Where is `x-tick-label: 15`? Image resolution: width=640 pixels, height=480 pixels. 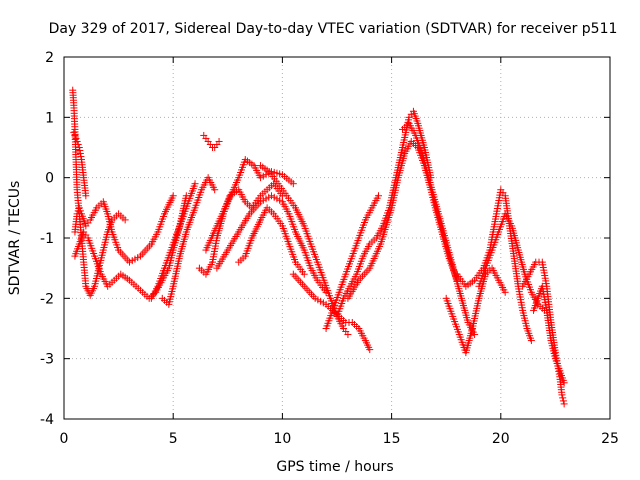 x-tick-label: 15 is located at coordinates (392, 439).